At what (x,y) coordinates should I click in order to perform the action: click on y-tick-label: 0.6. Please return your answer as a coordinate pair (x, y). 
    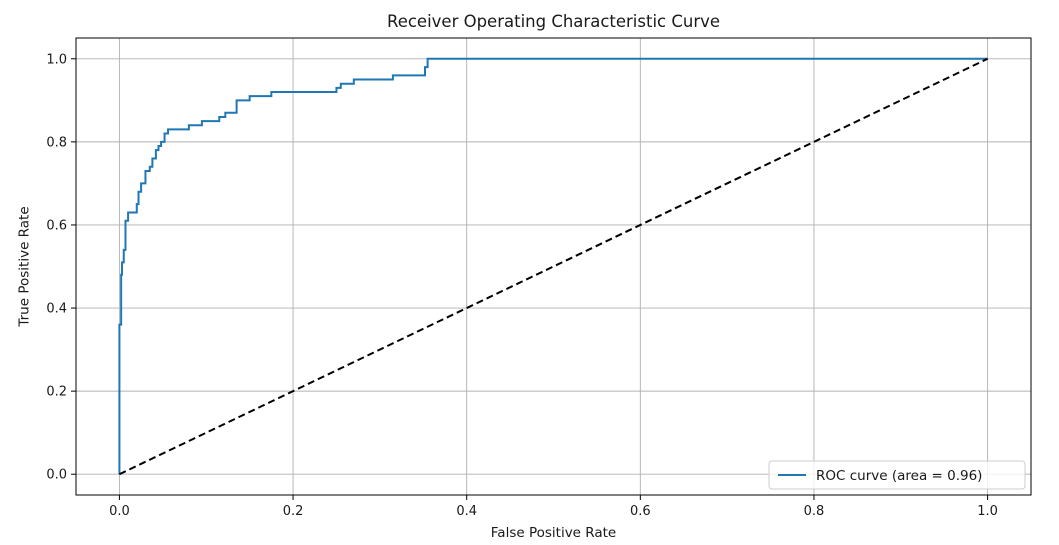
    Looking at the image, I should click on (56, 225).